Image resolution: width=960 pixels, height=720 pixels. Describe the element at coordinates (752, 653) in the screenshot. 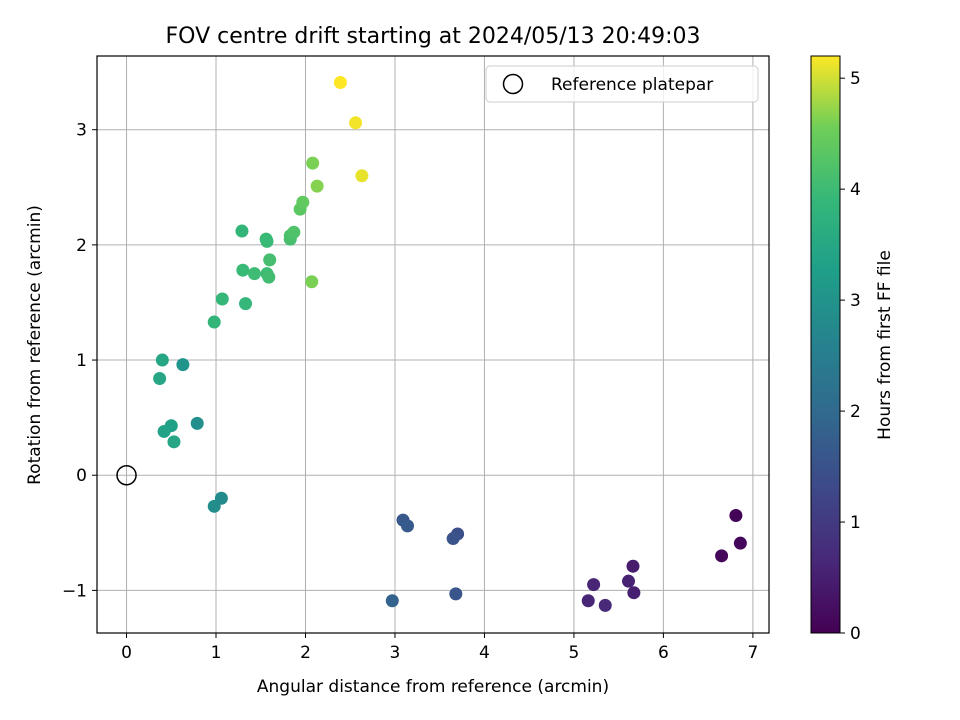

I see `x-tick-label: 7` at that location.